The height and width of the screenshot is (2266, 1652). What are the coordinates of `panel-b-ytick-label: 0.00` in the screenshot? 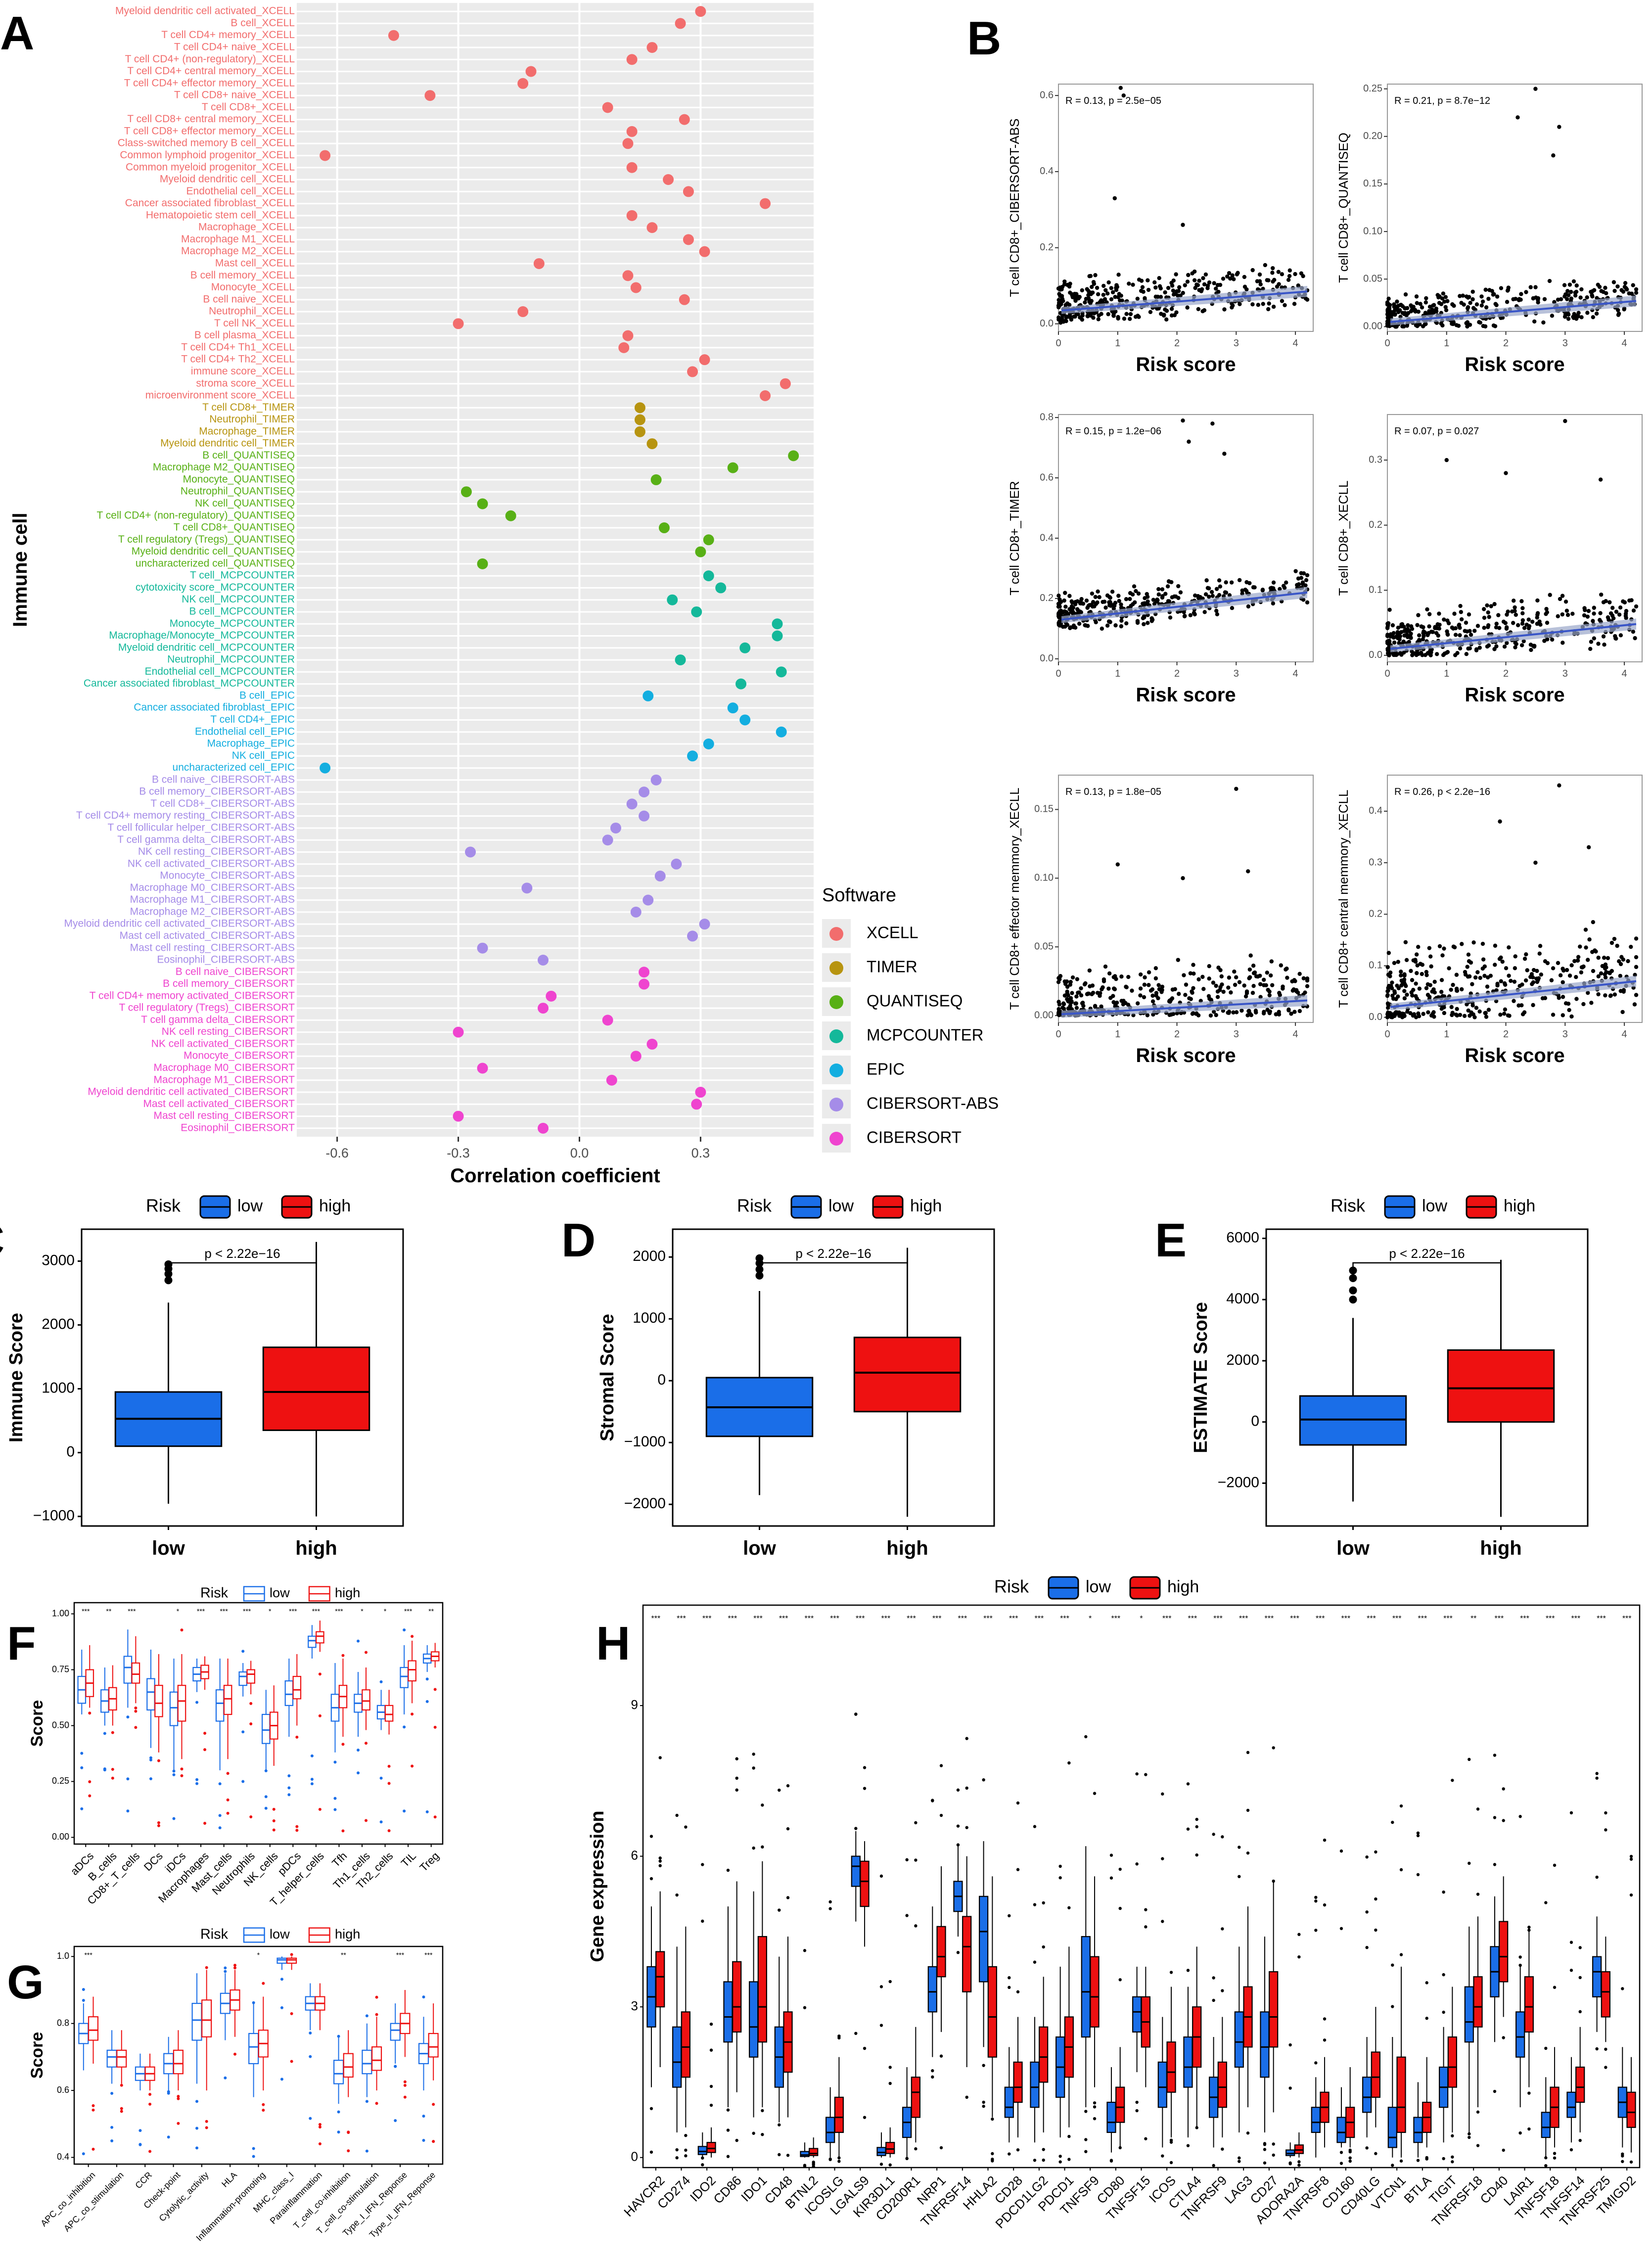 It's located at (1044, 1015).